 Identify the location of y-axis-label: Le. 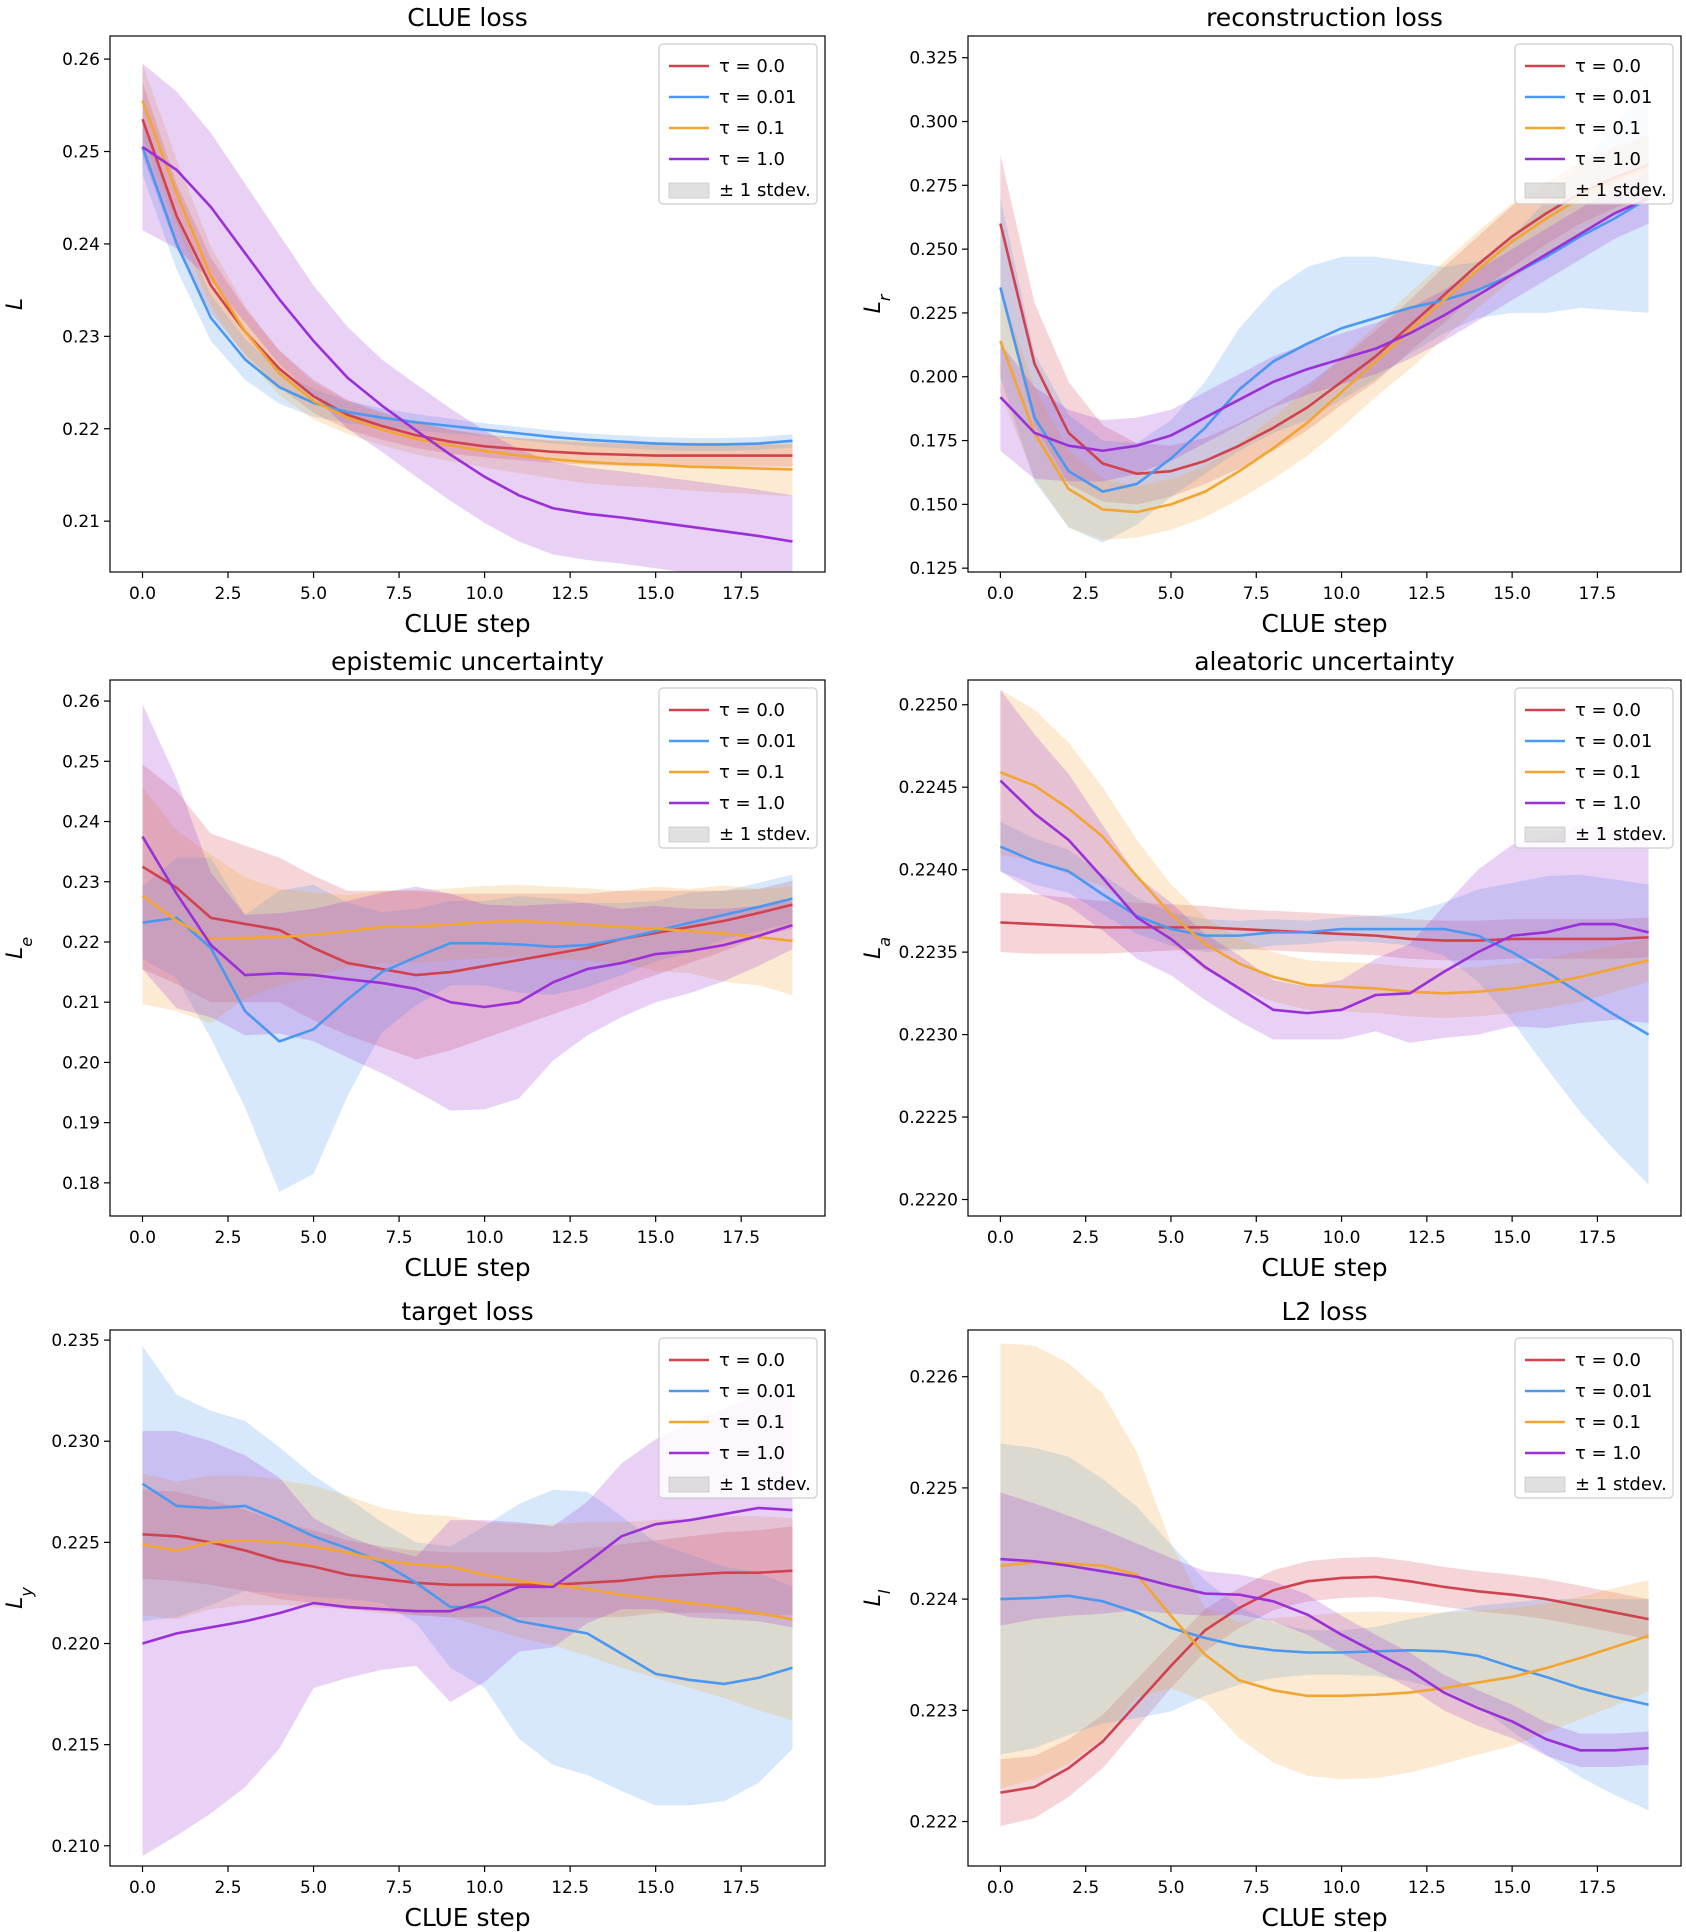
(19, 948).